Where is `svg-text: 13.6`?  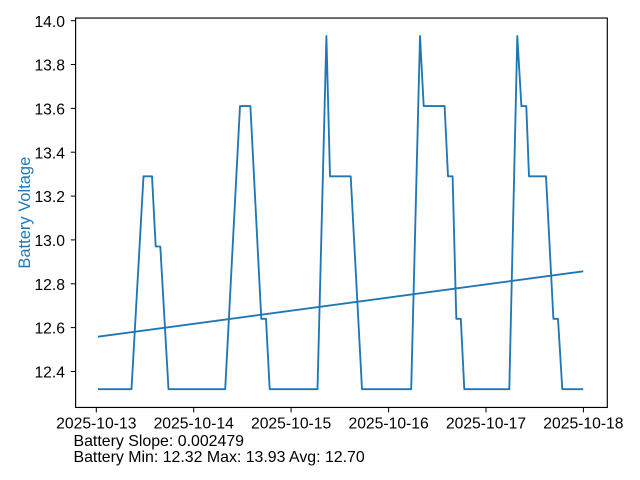 svg-text: 13.6 is located at coordinates (49, 110).